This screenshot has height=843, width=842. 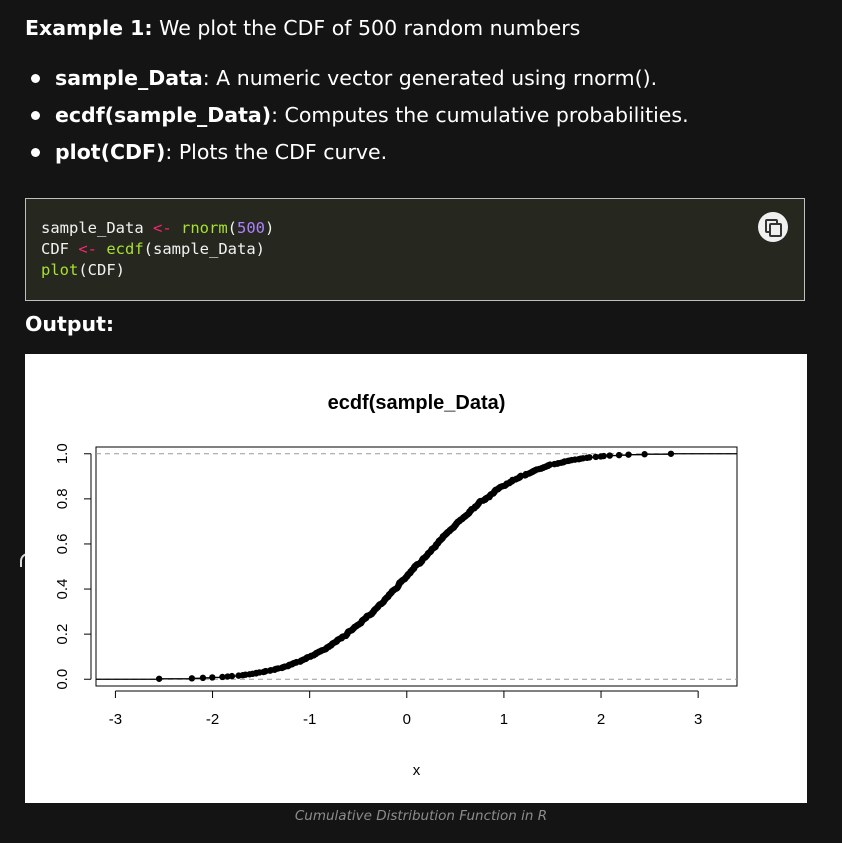 I want to click on x-tick-label: -1, so click(x=309, y=719).